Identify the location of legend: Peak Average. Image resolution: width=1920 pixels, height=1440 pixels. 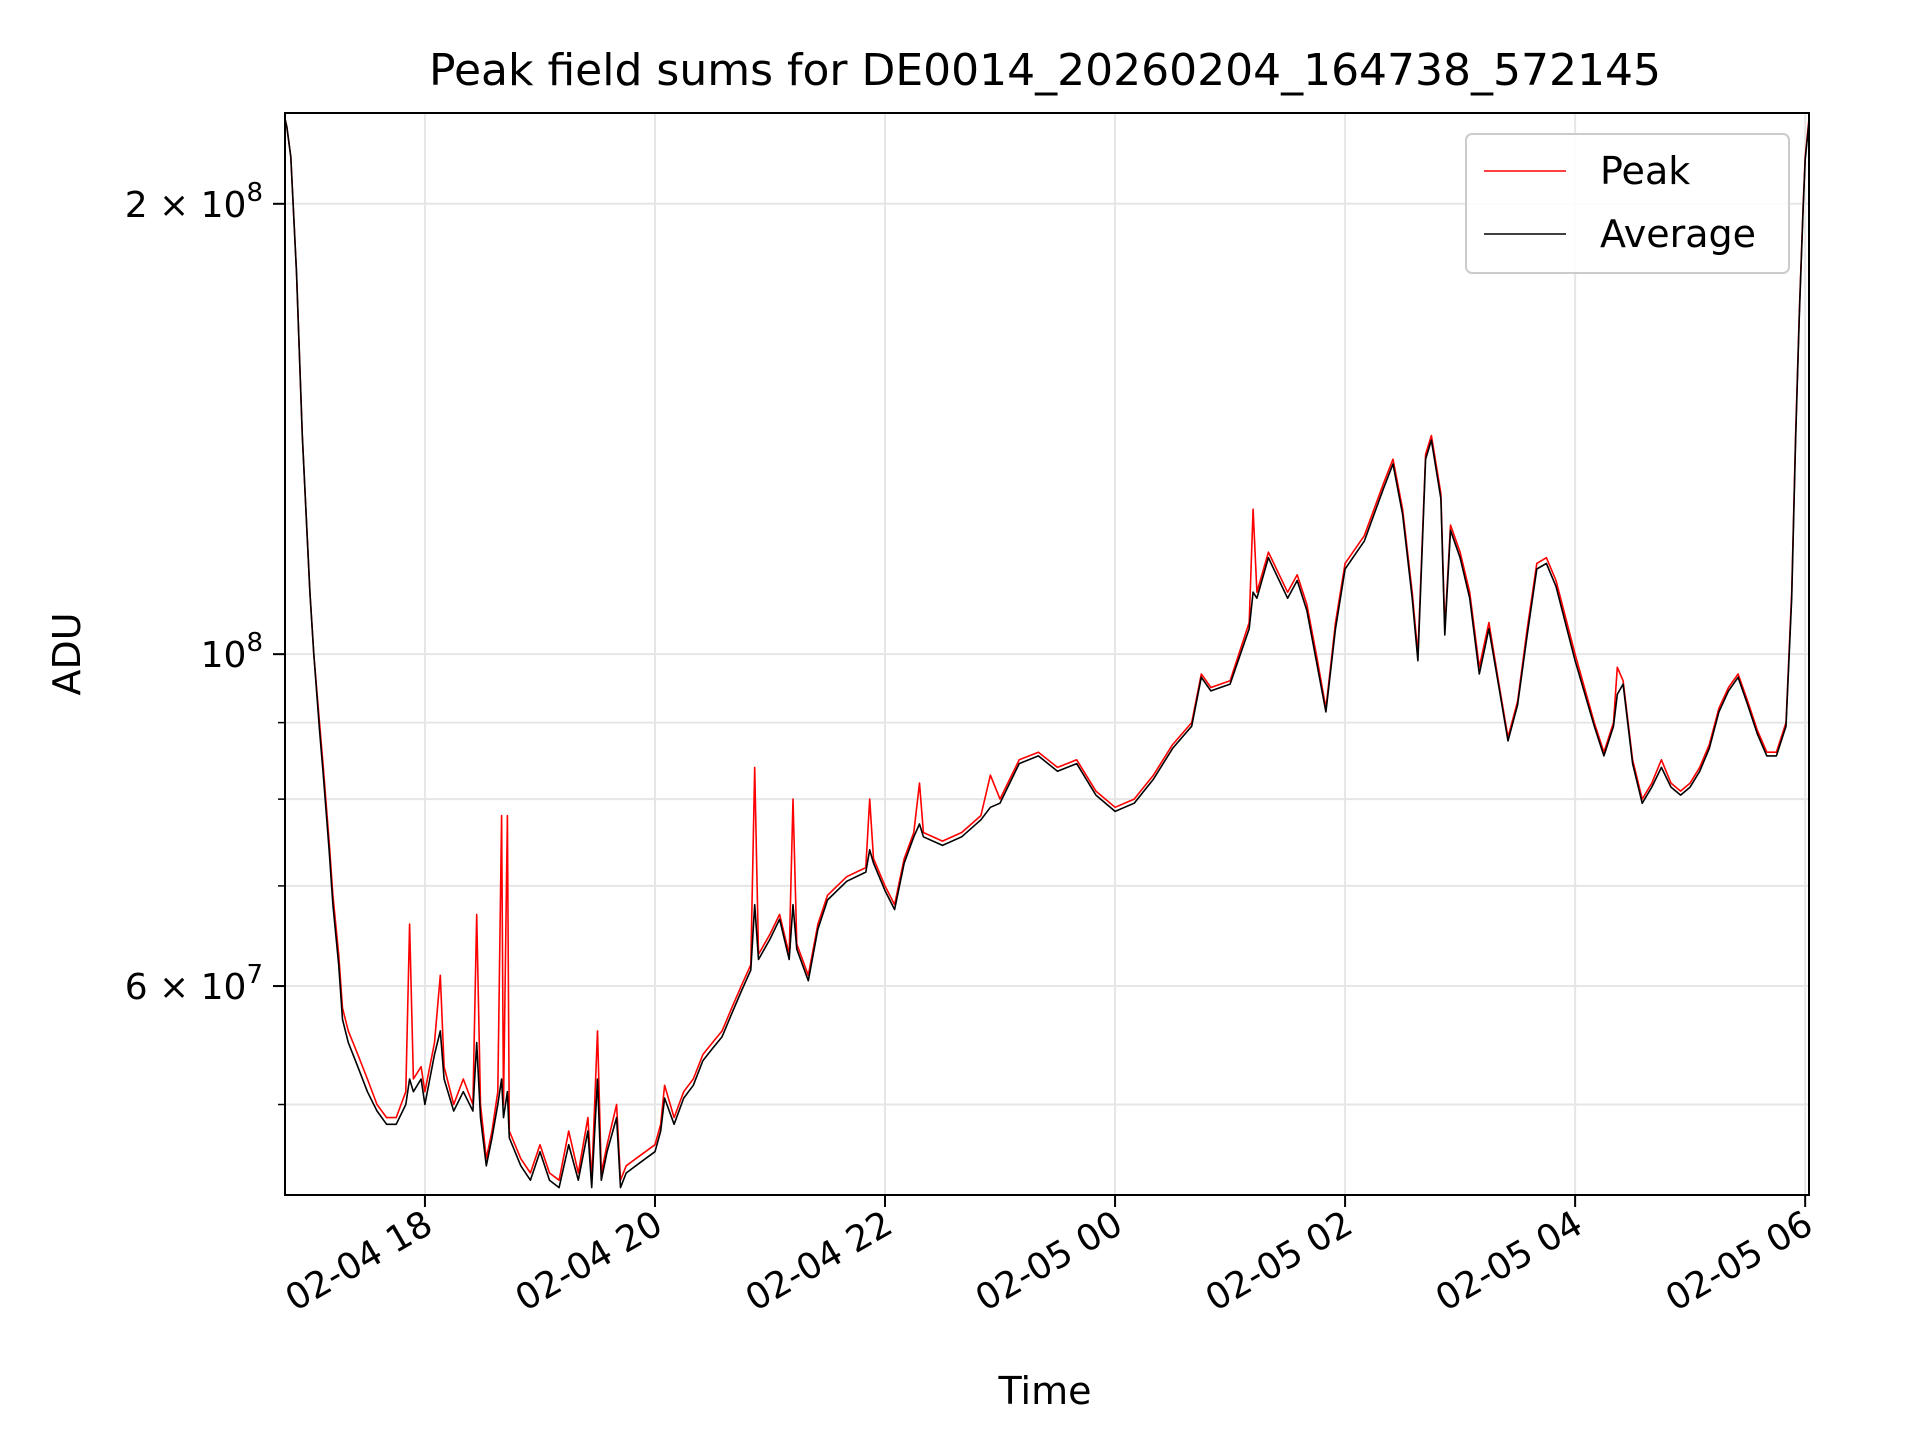
(1627, 203).